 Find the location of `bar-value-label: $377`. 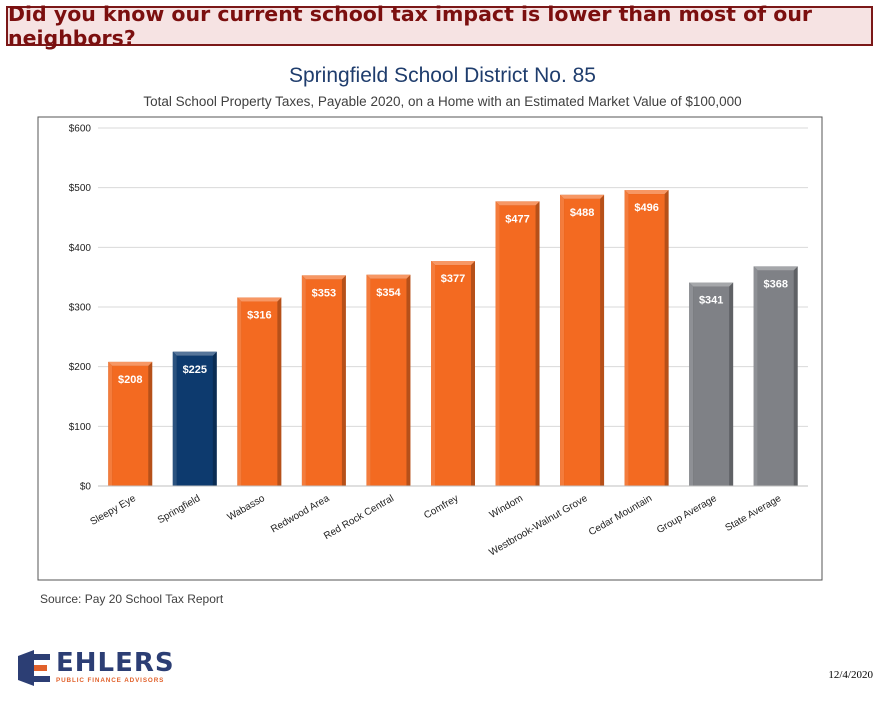

bar-value-label: $377 is located at coordinates (453, 279).